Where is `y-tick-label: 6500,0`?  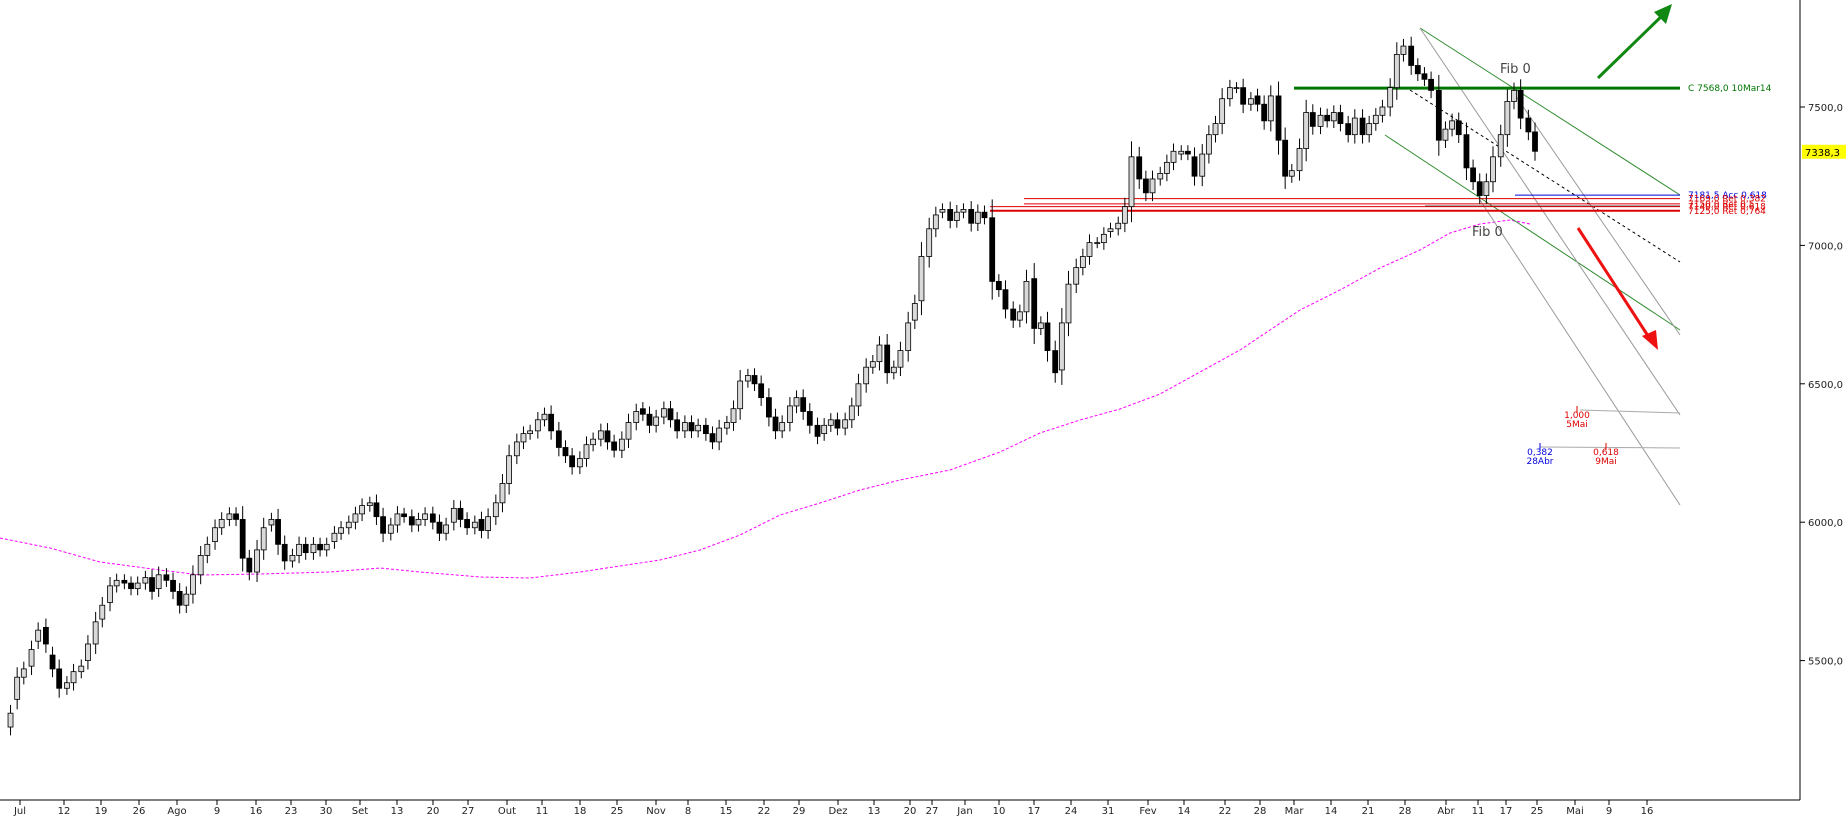 y-tick-label: 6500,0 is located at coordinates (1825, 385).